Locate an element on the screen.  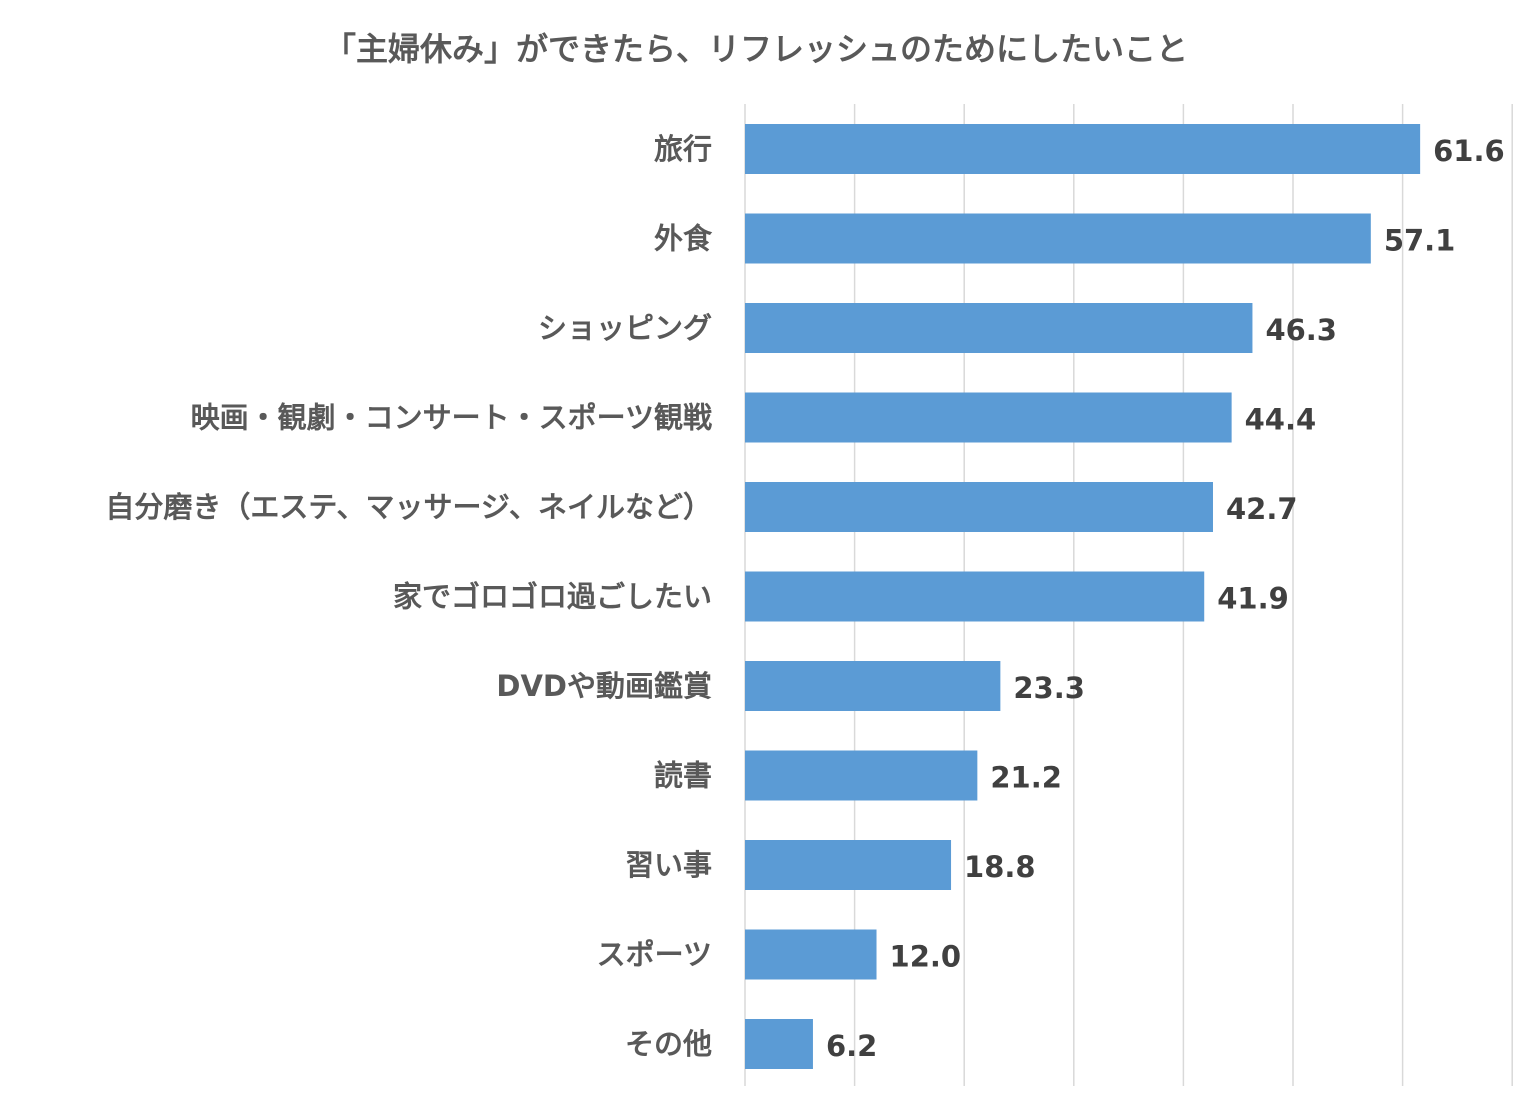
category-label-0: 旅行 is located at coordinates (683, 149).